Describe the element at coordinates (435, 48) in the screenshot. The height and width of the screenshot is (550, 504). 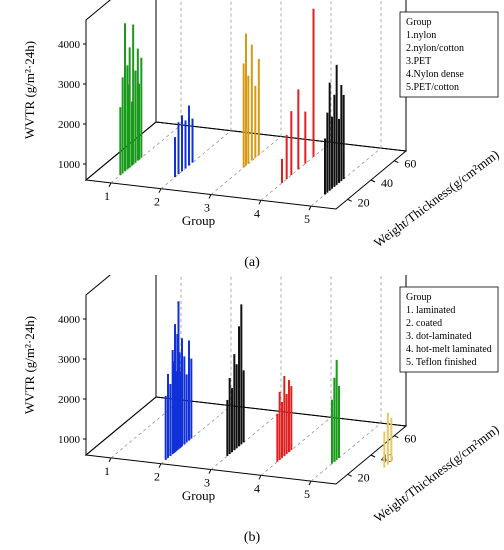
I see `legend-entry: 2.nylon/cotton` at that location.